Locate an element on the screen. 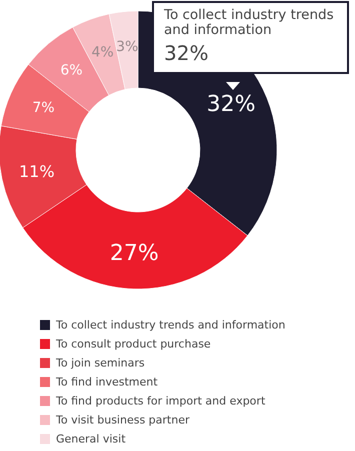  legend-label: To find investment is located at coordinates (106, 382).